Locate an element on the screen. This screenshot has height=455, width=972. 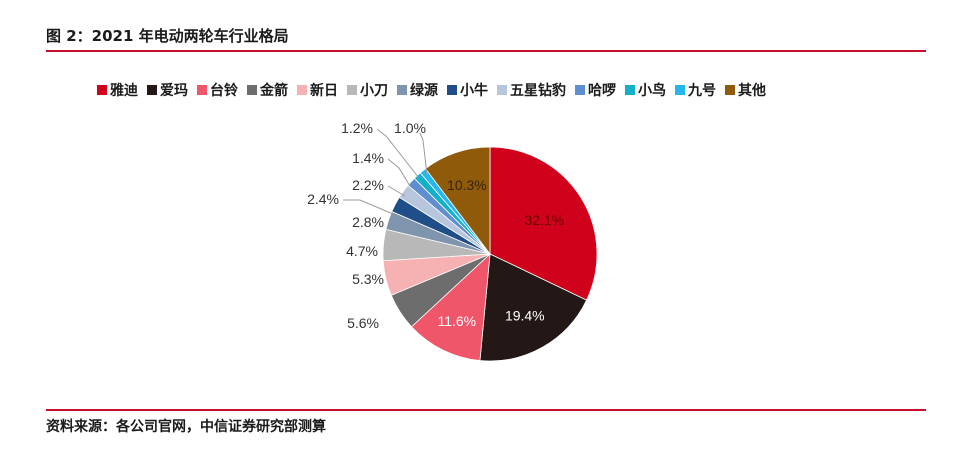
legend-label: 小鸟 is located at coordinates (652, 91).